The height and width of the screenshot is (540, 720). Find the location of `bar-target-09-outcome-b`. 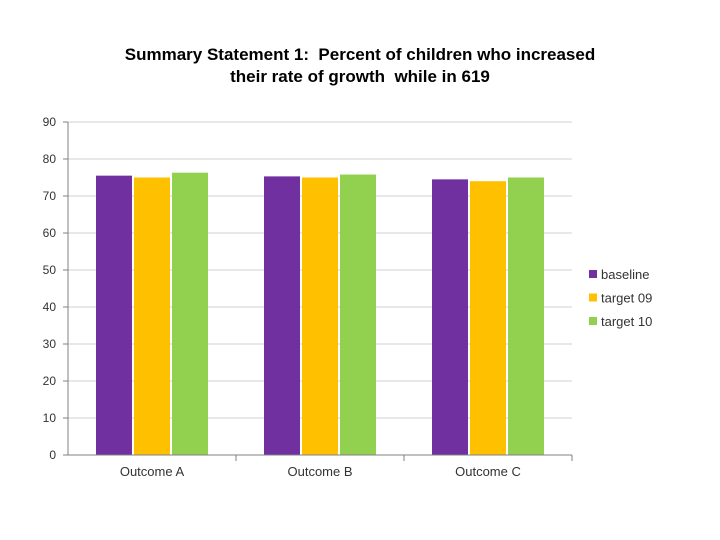

bar-target-09-outcome-b is located at coordinates (320, 316).